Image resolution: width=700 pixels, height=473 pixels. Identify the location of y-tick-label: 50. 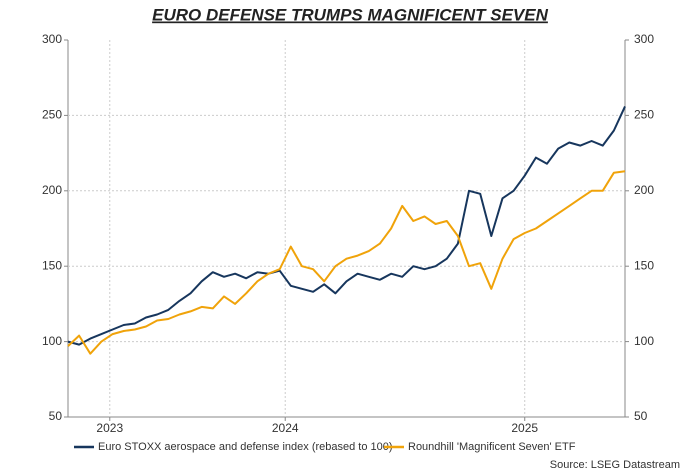
(56, 416).